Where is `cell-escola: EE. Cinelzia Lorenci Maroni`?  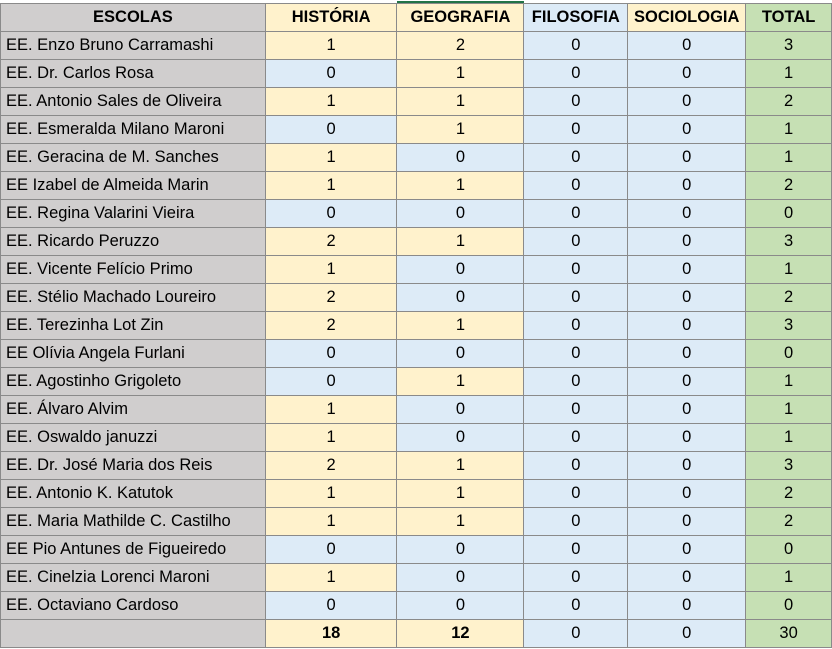
cell-escola: EE. Cinelzia Lorenci Maroni is located at coordinates (133, 577).